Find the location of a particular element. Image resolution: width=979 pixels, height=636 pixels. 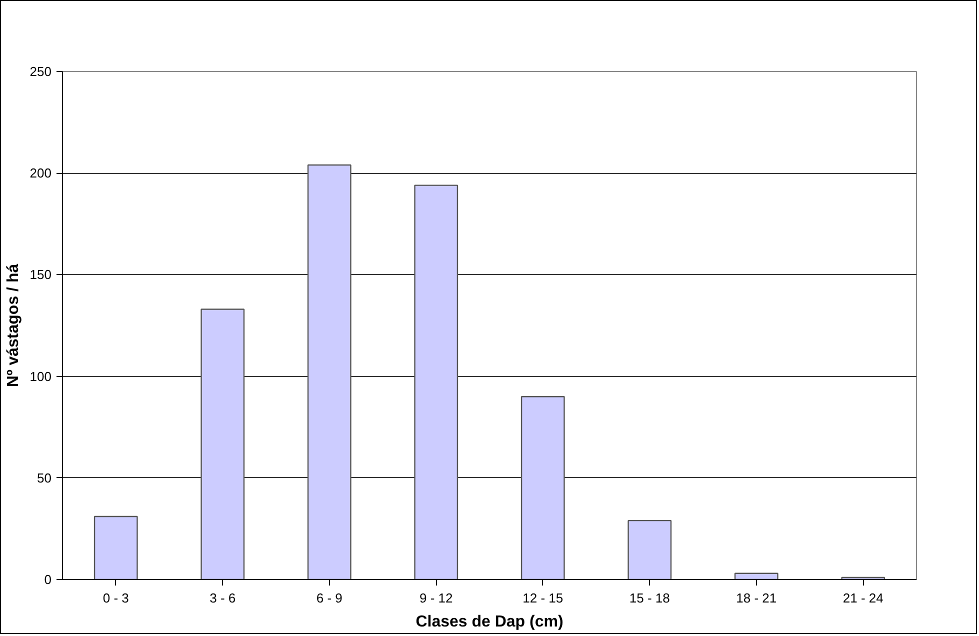

x-tick-label: 18 - 21 is located at coordinates (756, 598).